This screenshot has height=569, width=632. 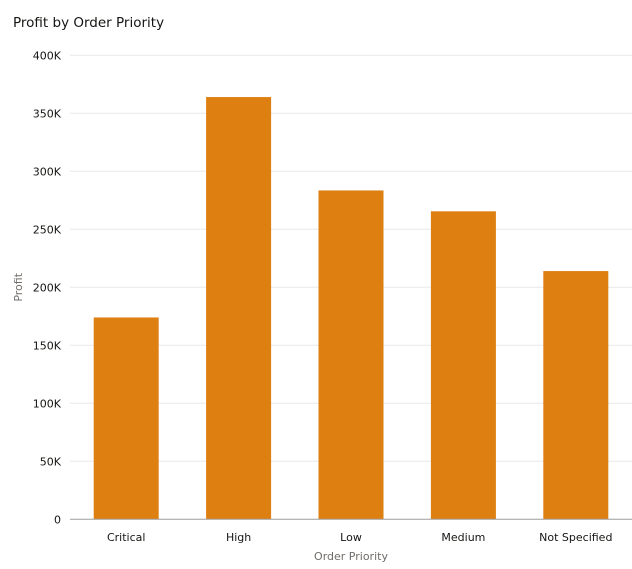 I want to click on x-tick-label: Medium, so click(x=463, y=537).